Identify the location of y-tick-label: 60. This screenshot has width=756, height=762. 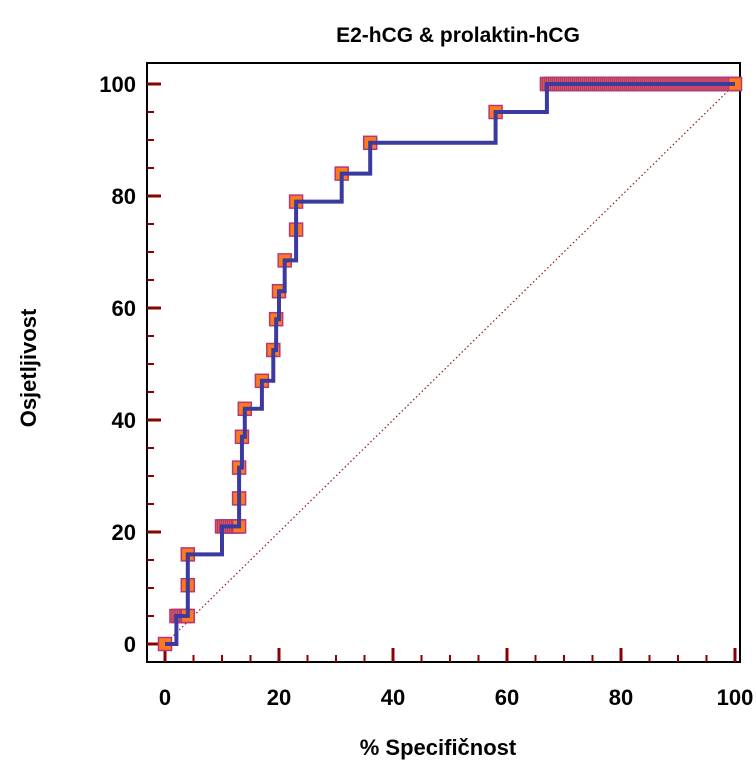
(124, 308).